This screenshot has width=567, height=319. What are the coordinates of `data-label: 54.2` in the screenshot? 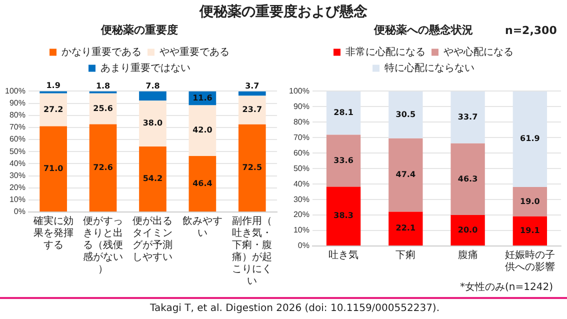 It's located at (152, 179).